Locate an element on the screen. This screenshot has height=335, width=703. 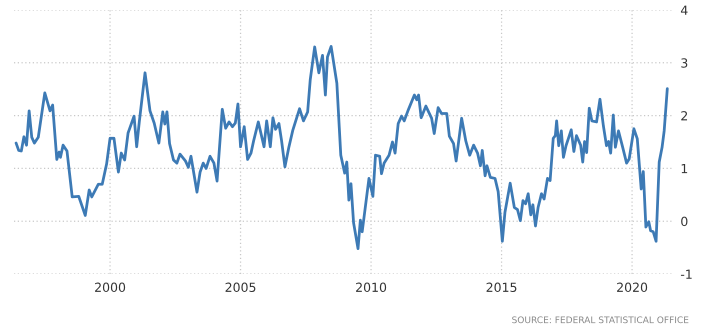
y-tick-label: 4 is located at coordinates (684, 10).